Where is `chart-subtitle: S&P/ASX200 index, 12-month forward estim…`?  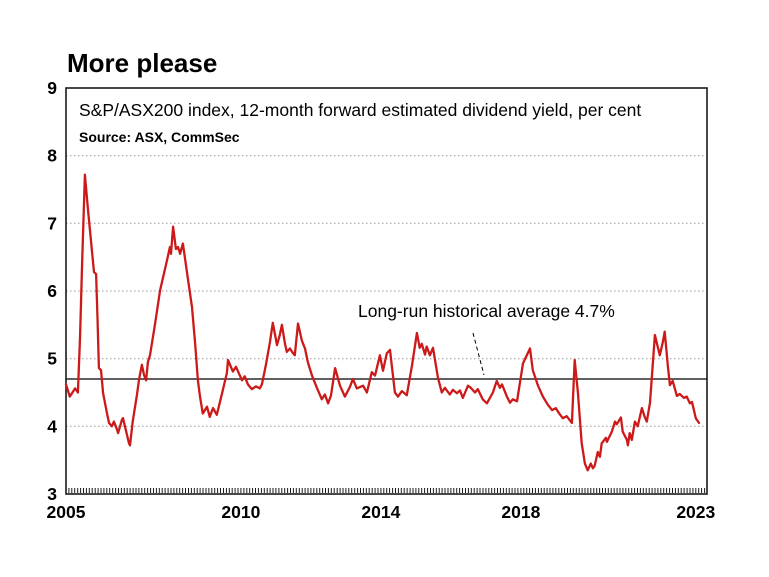
chart-subtitle: S&P/ASX200 index, 12-month forward estim… is located at coordinates (360, 110).